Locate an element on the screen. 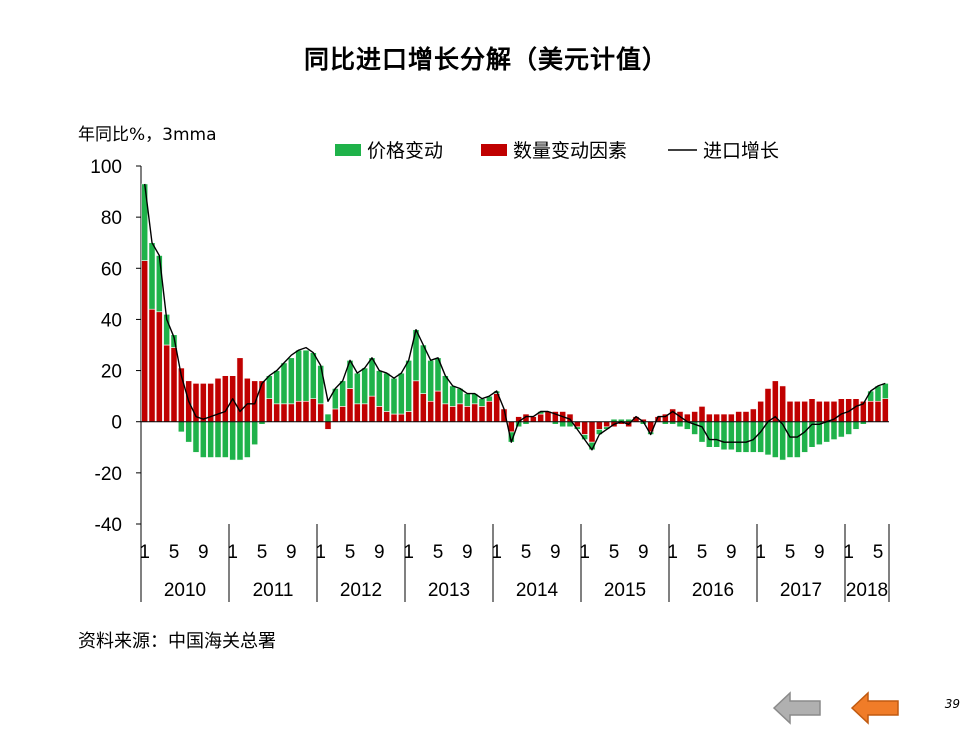 The height and width of the screenshot is (730, 972). year-label: 2013 is located at coordinates (449, 590).